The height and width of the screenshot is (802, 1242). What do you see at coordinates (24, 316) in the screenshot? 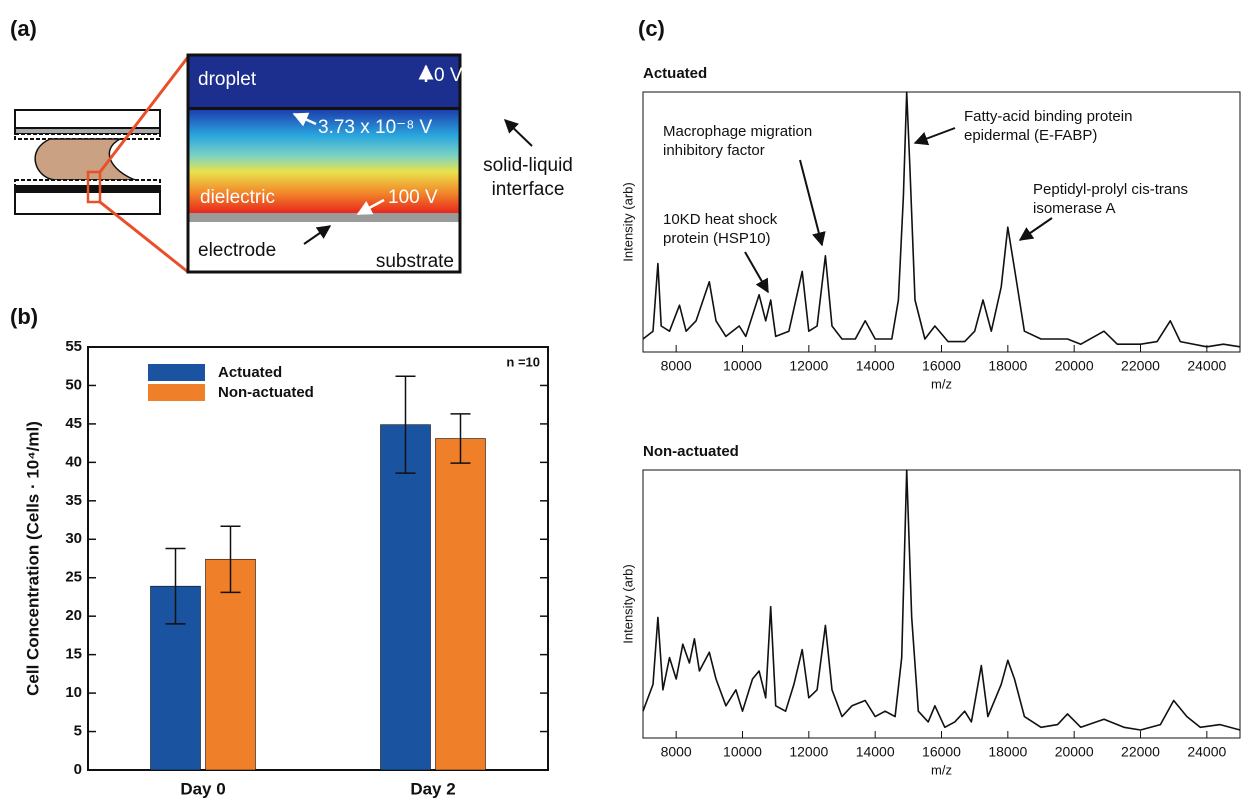
I see `panel-label: (b)` at bounding box center [24, 316].